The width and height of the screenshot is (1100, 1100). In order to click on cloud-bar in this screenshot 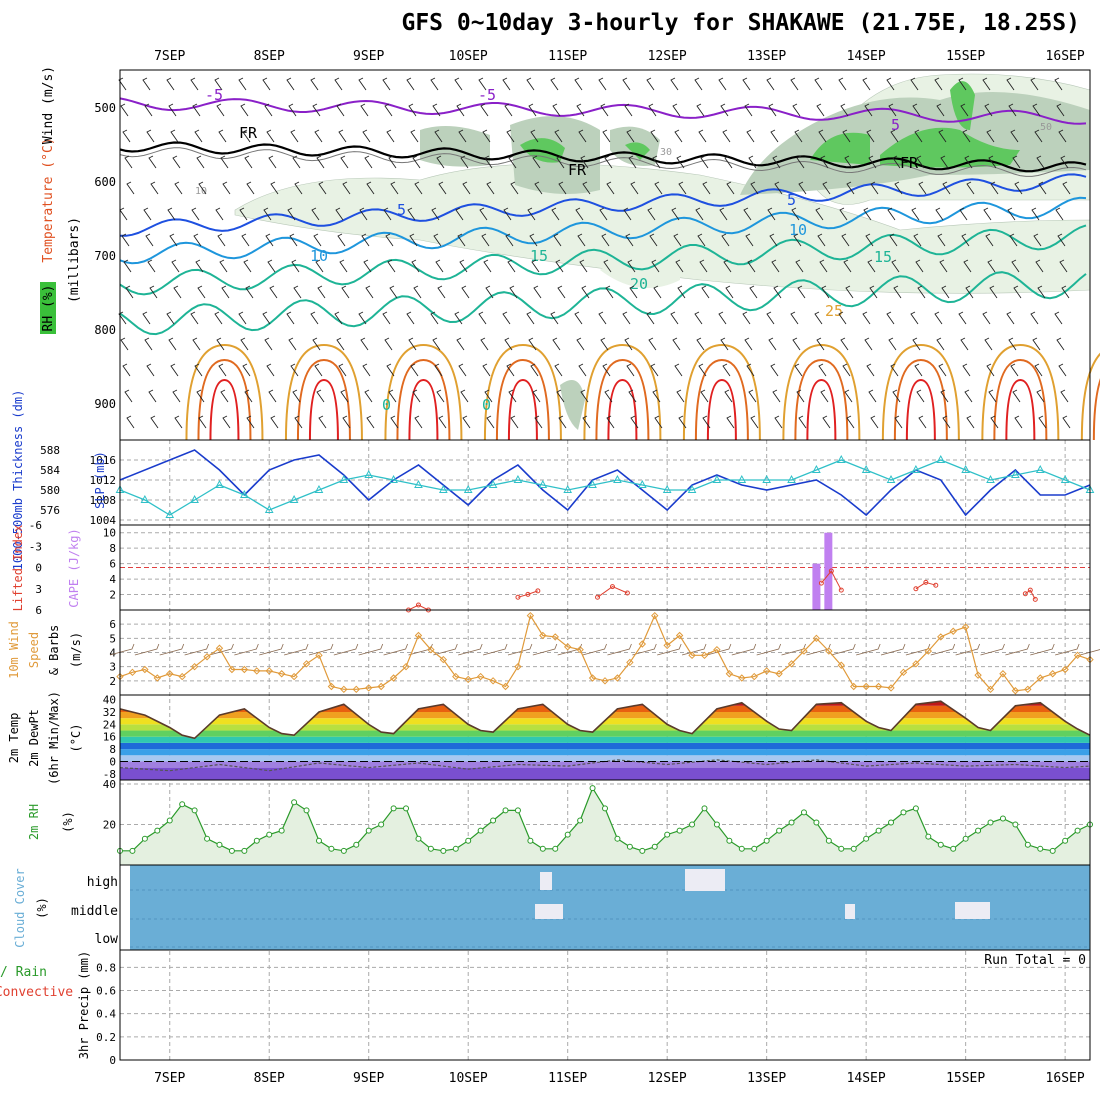, I will do `click(972, 910)`.